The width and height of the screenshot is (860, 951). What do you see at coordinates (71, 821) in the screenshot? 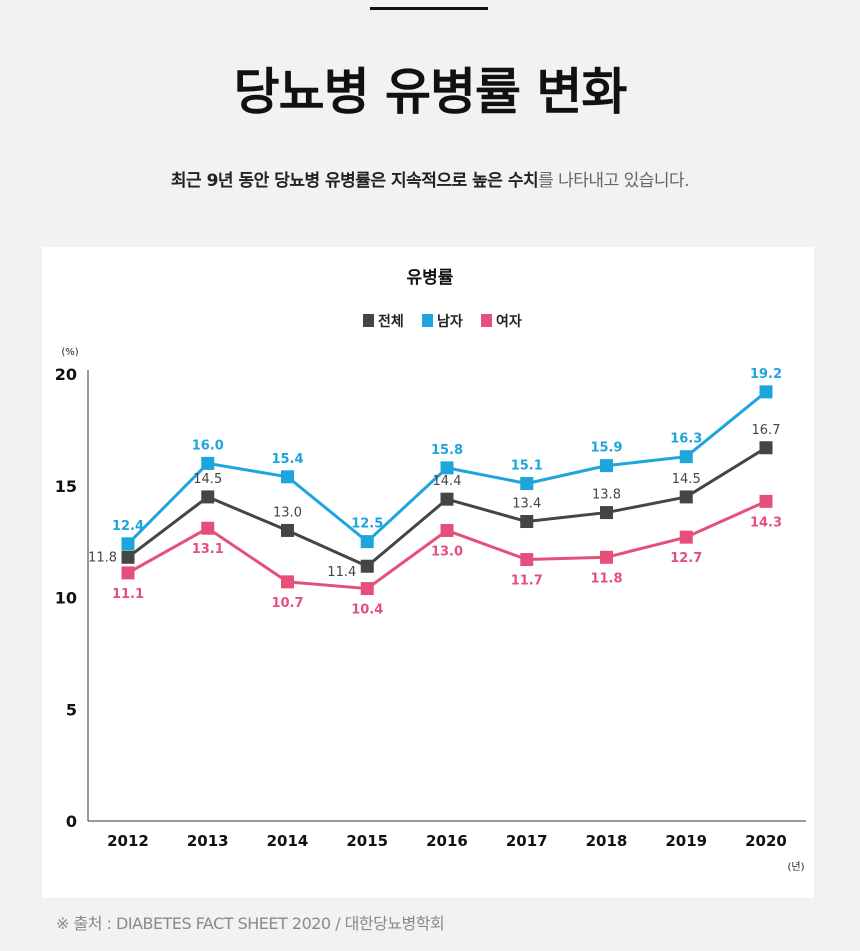
I see `y-tick-label: 0` at bounding box center [71, 821].